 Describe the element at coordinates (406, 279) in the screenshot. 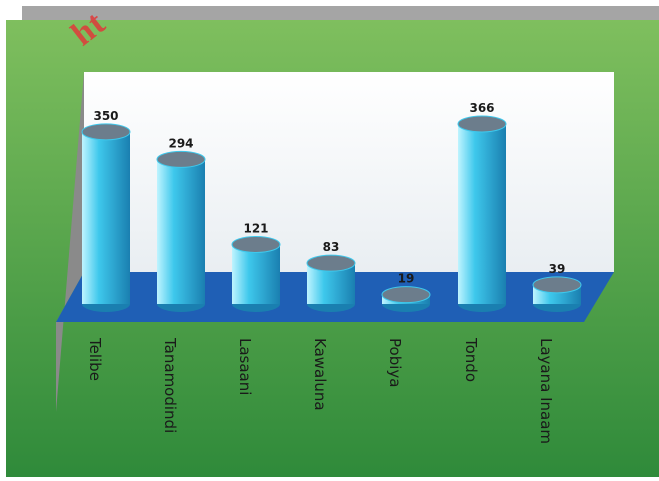

I see `bar-value-label: 19` at that location.